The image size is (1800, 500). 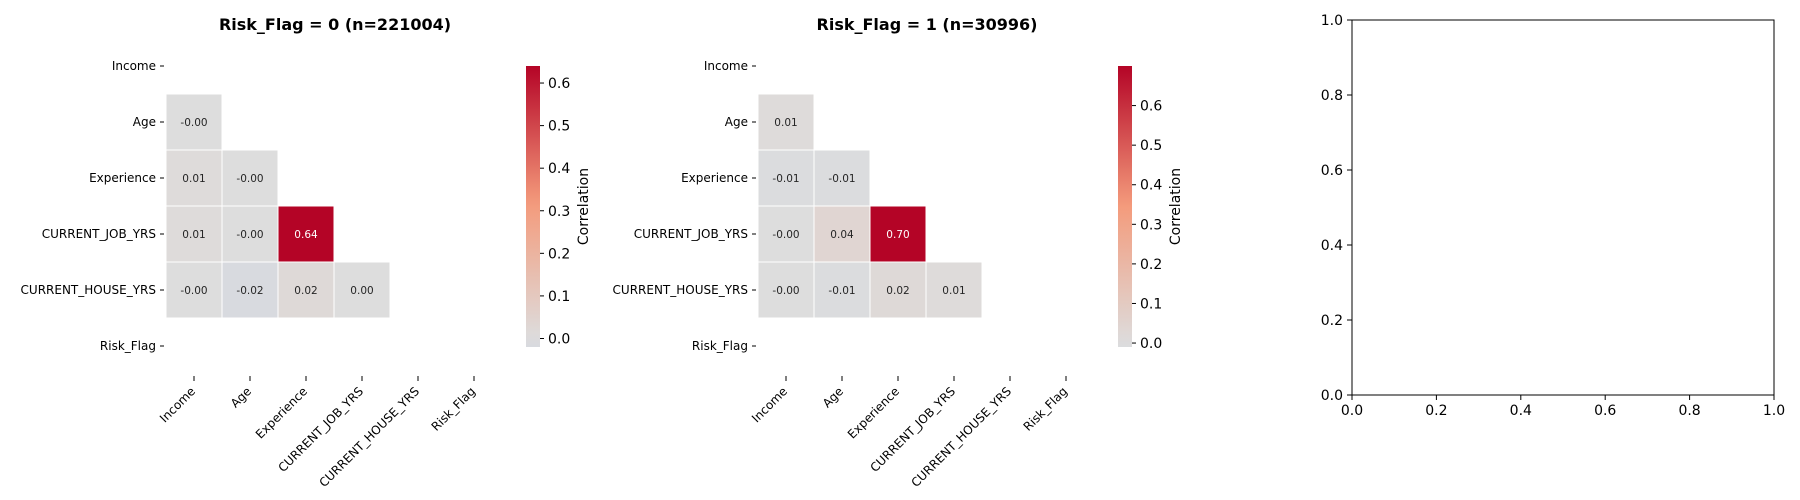 What do you see at coordinates (1605, 411) in the screenshot?
I see `x-tick-label: 0.6` at bounding box center [1605, 411].